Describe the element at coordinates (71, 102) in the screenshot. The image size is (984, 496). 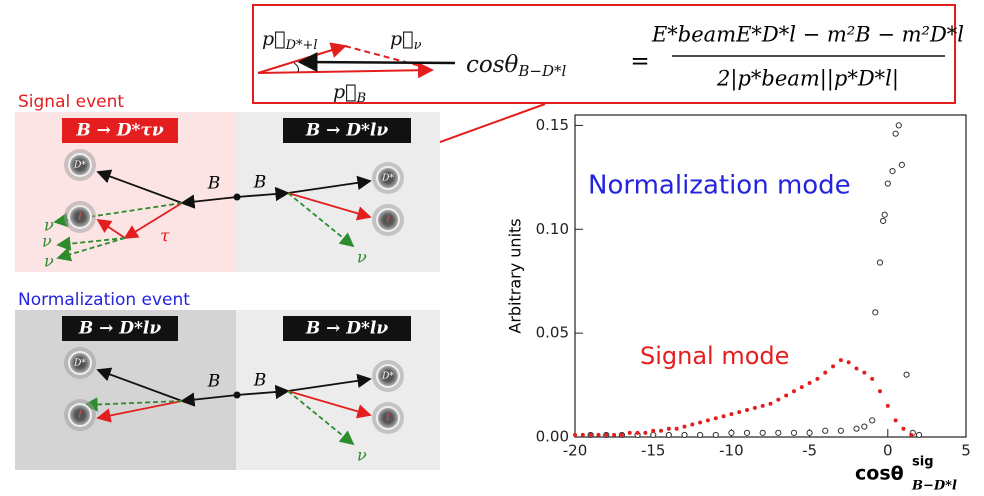
I see `event-title: Signal event` at that location.